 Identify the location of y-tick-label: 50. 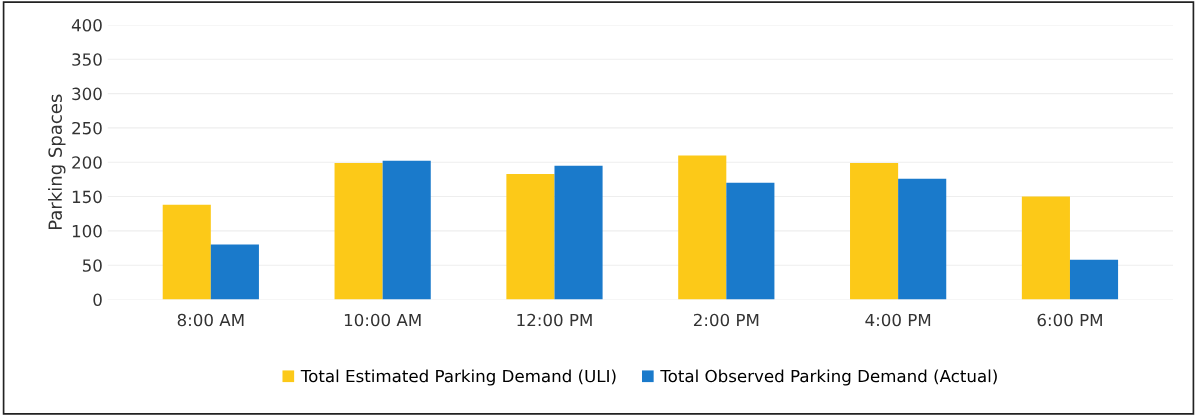
(92, 265).